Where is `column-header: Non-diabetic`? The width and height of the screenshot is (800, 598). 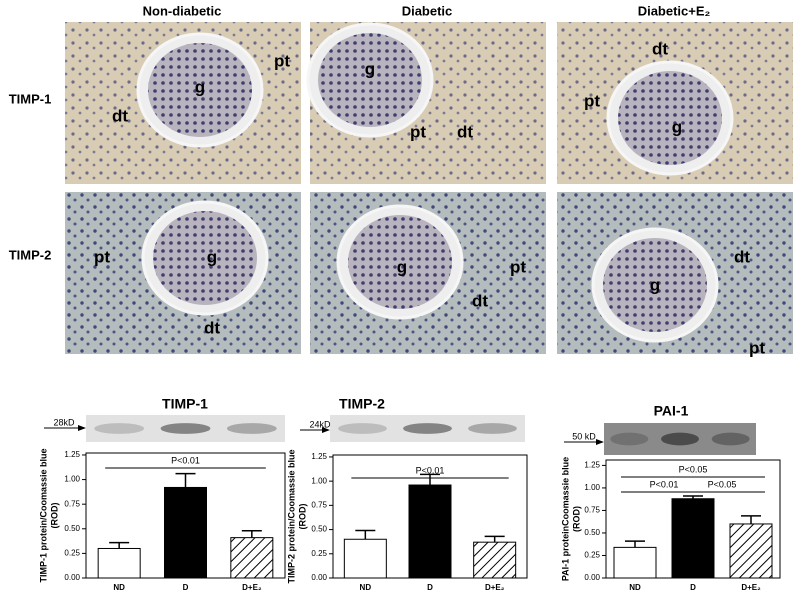 column-header: Non-diabetic is located at coordinates (182, 10).